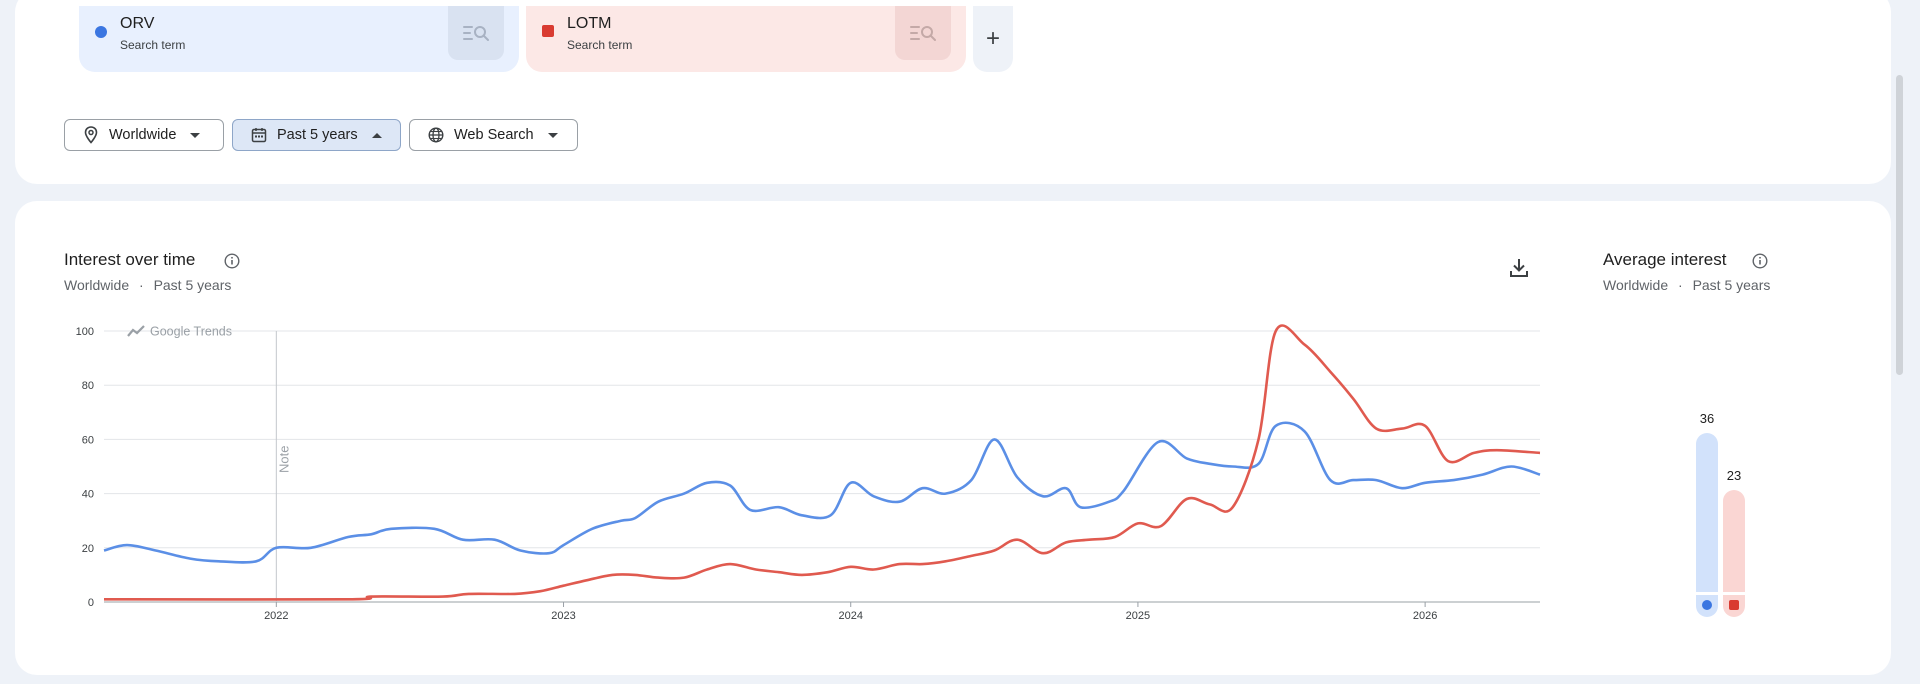 This screenshot has height=684, width=1920. I want to click on time-range-filter-chip: Past 5 years, so click(316, 135).